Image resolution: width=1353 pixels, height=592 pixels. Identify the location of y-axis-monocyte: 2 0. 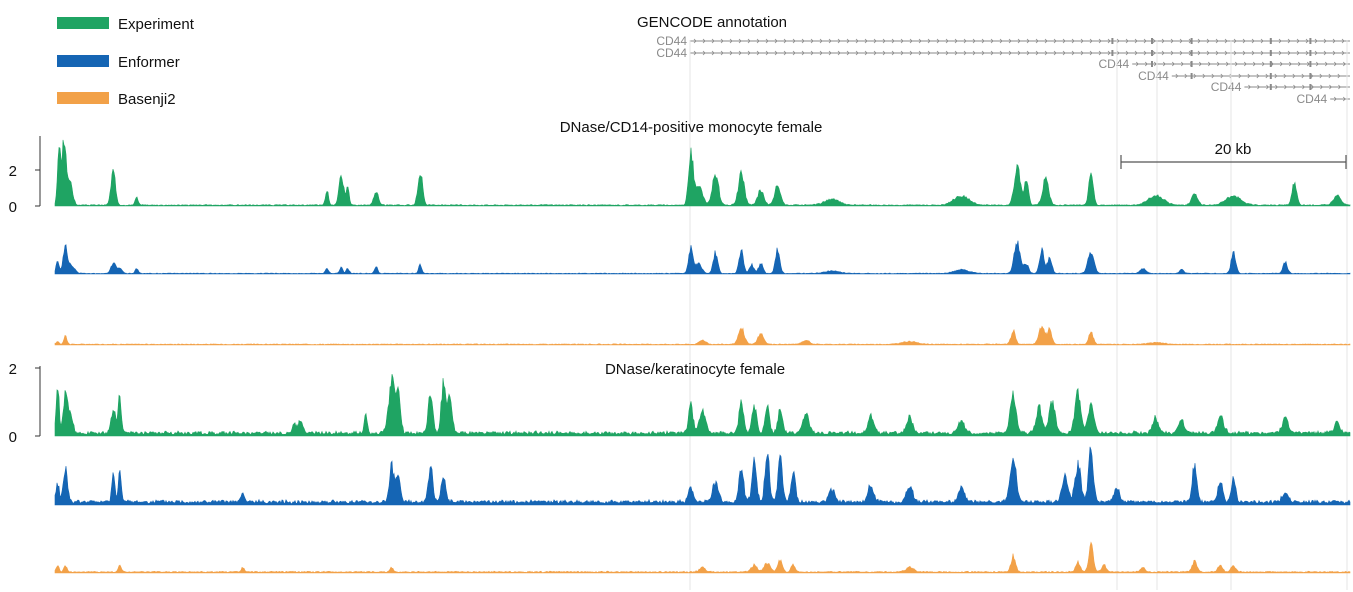
(25, 176).